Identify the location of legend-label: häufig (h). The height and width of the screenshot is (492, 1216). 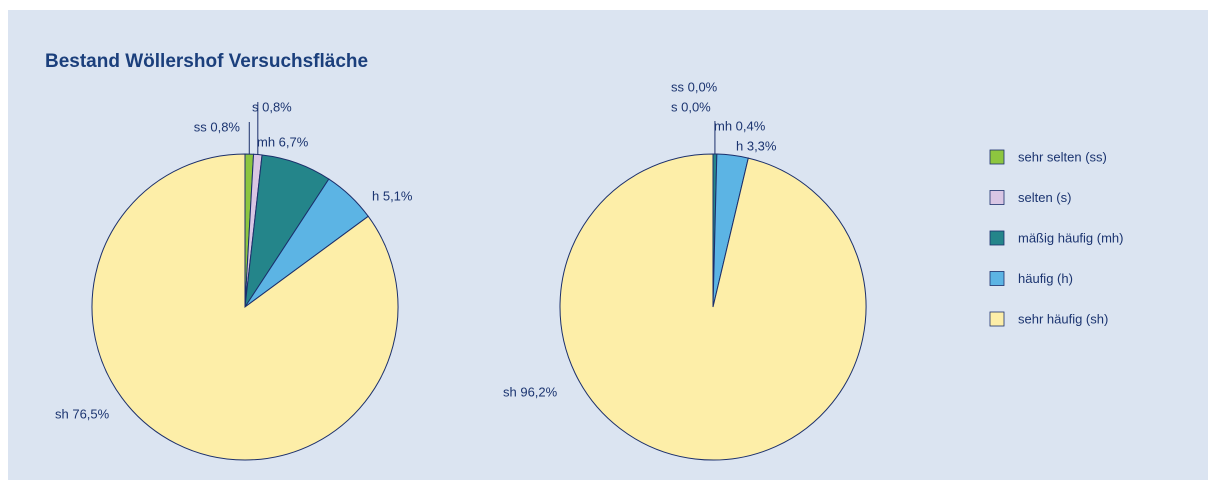
(1045, 278).